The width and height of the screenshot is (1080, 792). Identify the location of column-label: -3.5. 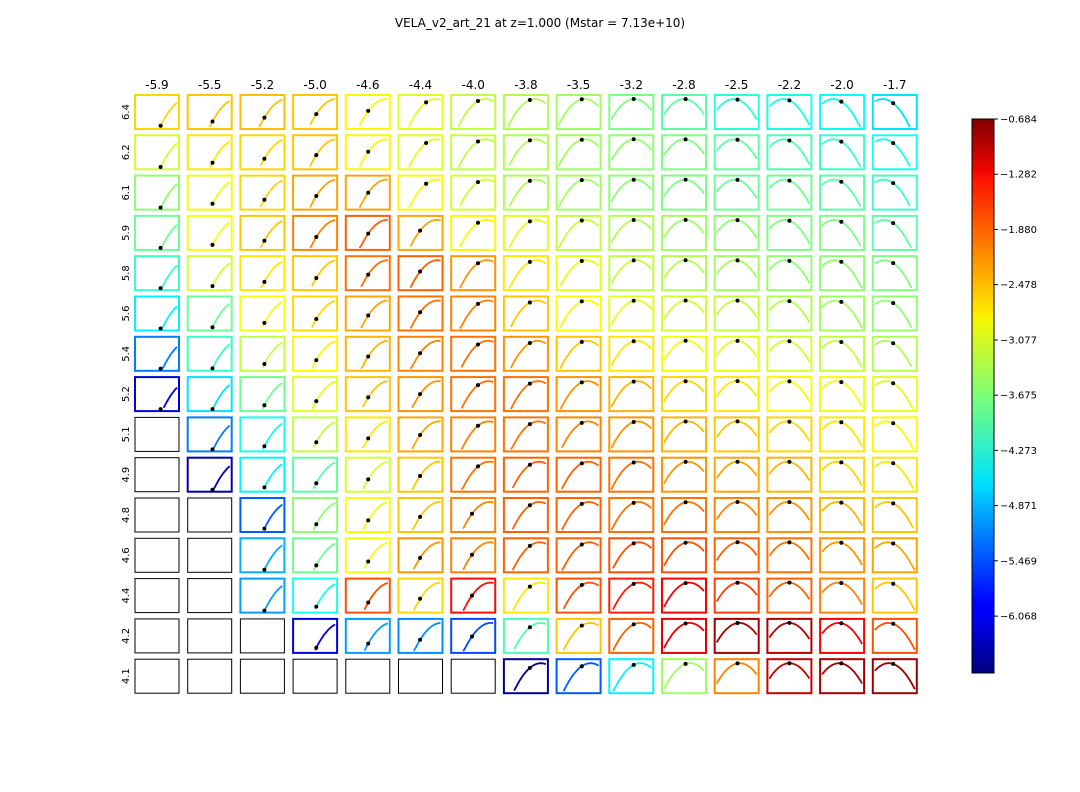
(578, 85).